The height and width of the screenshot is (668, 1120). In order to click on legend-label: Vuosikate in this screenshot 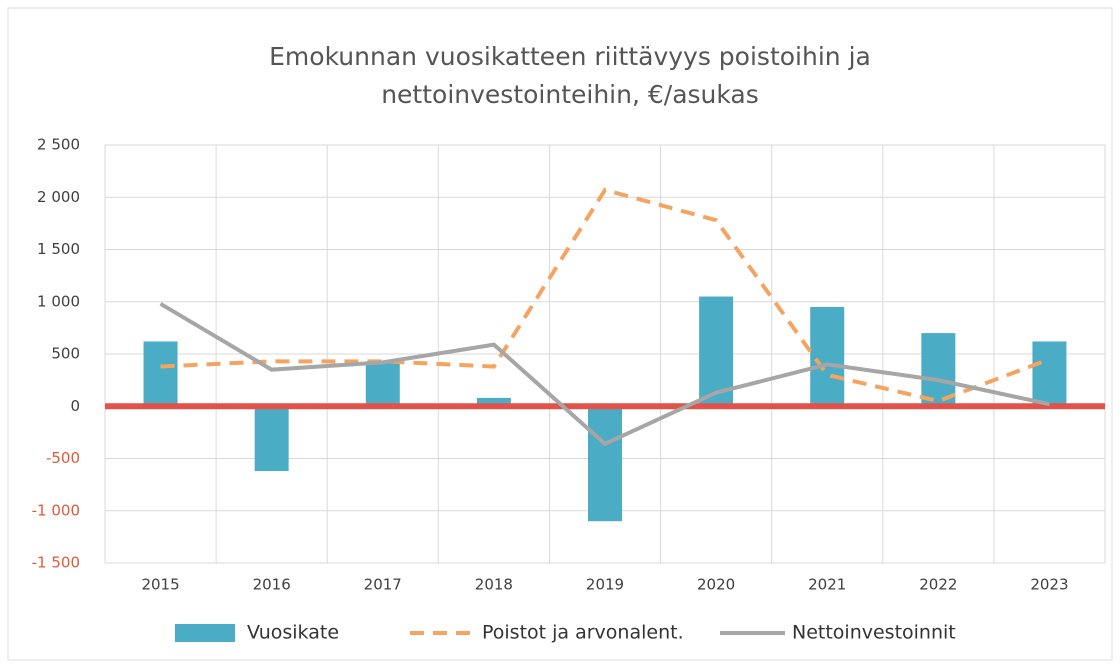, I will do `click(293, 633)`.